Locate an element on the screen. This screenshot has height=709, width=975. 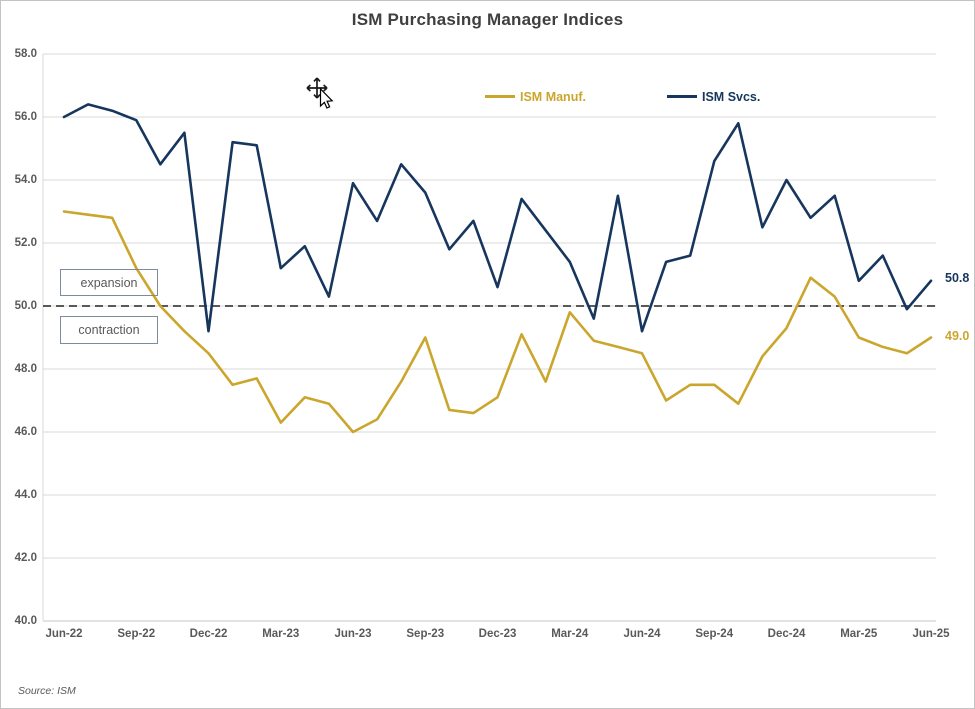
expansion-annotation-box: expansion is located at coordinates (109, 282).